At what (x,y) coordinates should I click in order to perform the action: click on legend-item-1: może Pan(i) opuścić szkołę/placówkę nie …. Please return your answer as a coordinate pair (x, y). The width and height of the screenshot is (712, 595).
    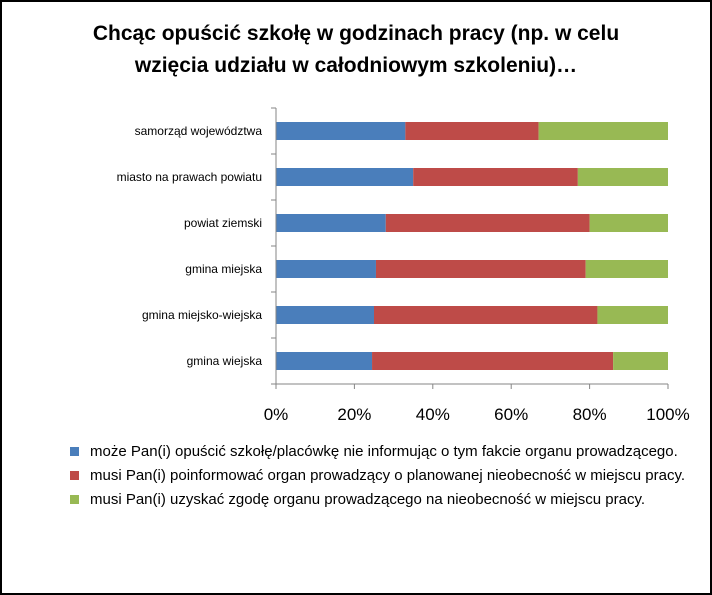
    Looking at the image, I should click on (380, 451).